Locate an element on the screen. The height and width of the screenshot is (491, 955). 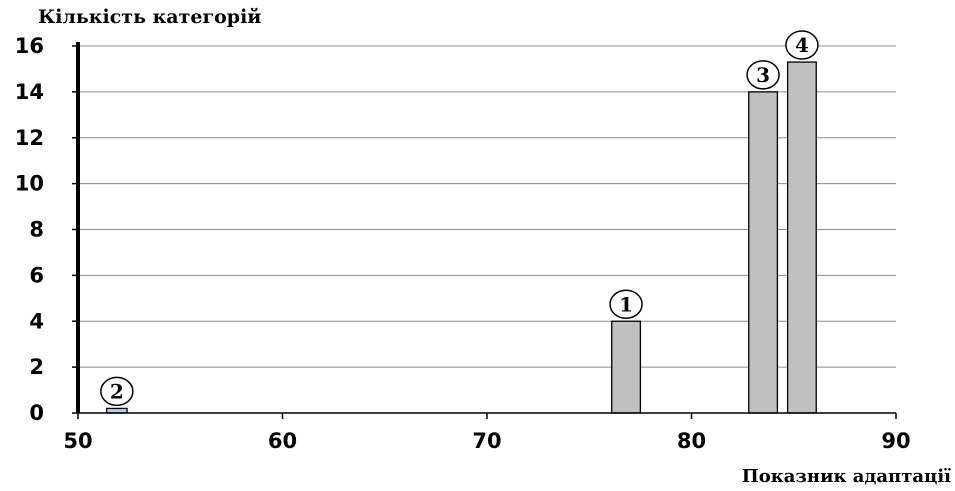
y-axis-label: Кількість категорій is located at coordinates (150, 17).